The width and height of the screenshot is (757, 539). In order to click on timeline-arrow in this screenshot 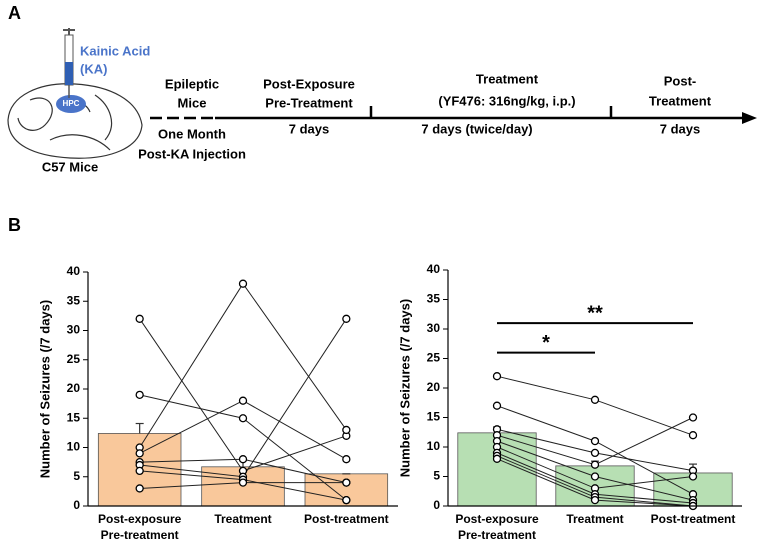, I will do `click(749, 118)`.